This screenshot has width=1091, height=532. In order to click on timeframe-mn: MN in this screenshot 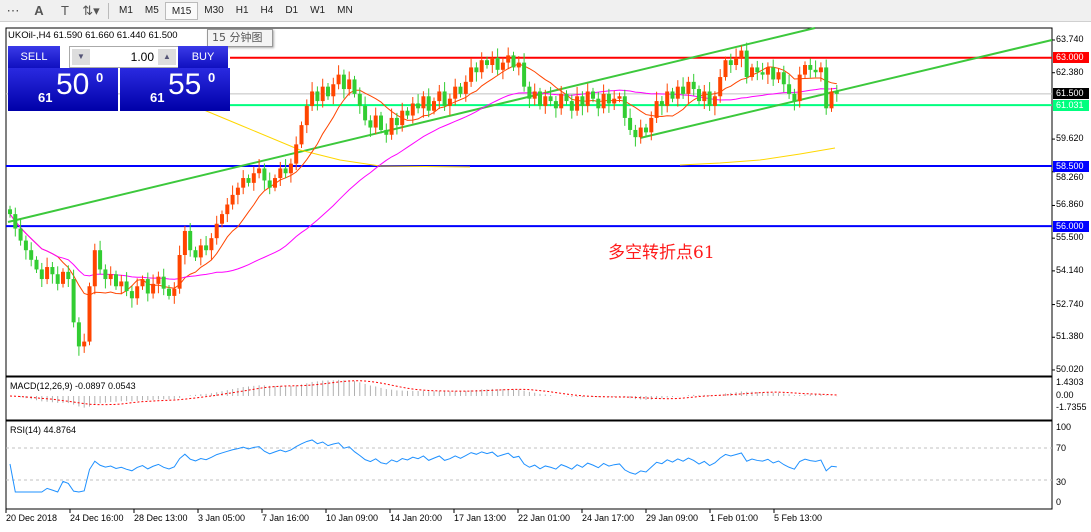, I will do `click(345, 10)`.